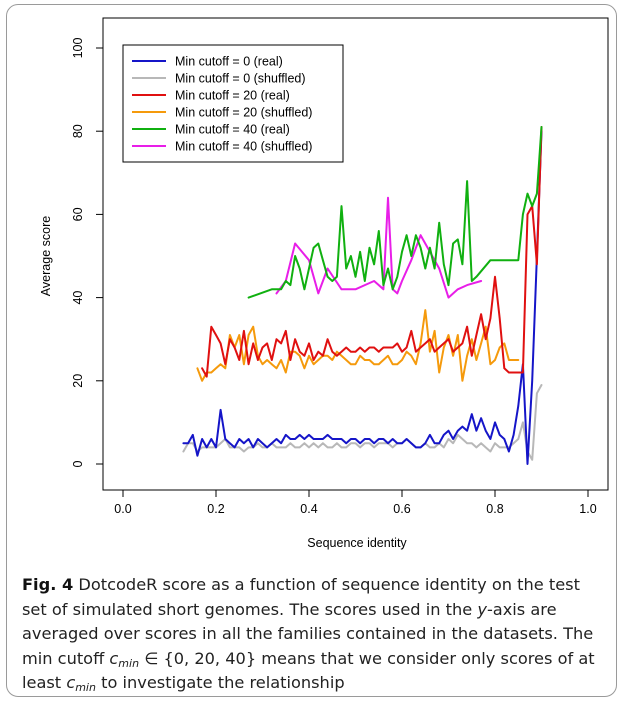  What do you see at coordinates (78, 381) in the screenshot?
I see `y-tick-label-1: 20` at bounding box center [78, 381].